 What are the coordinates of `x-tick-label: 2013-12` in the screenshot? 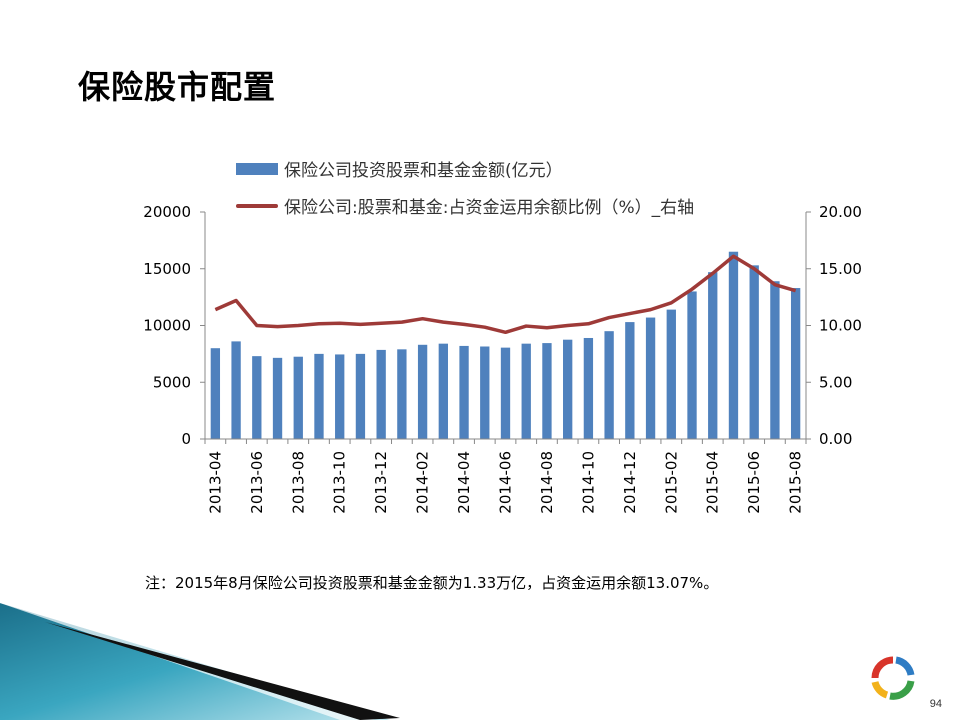 It's located at (381, 482).